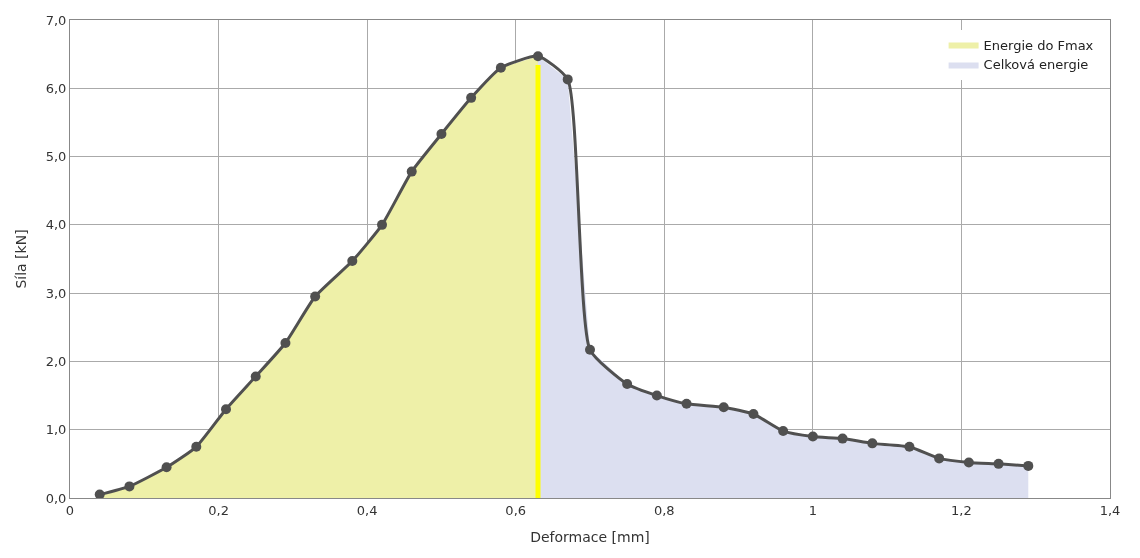  I want to click on x-tick-label: 1,2, so click(961, 510).